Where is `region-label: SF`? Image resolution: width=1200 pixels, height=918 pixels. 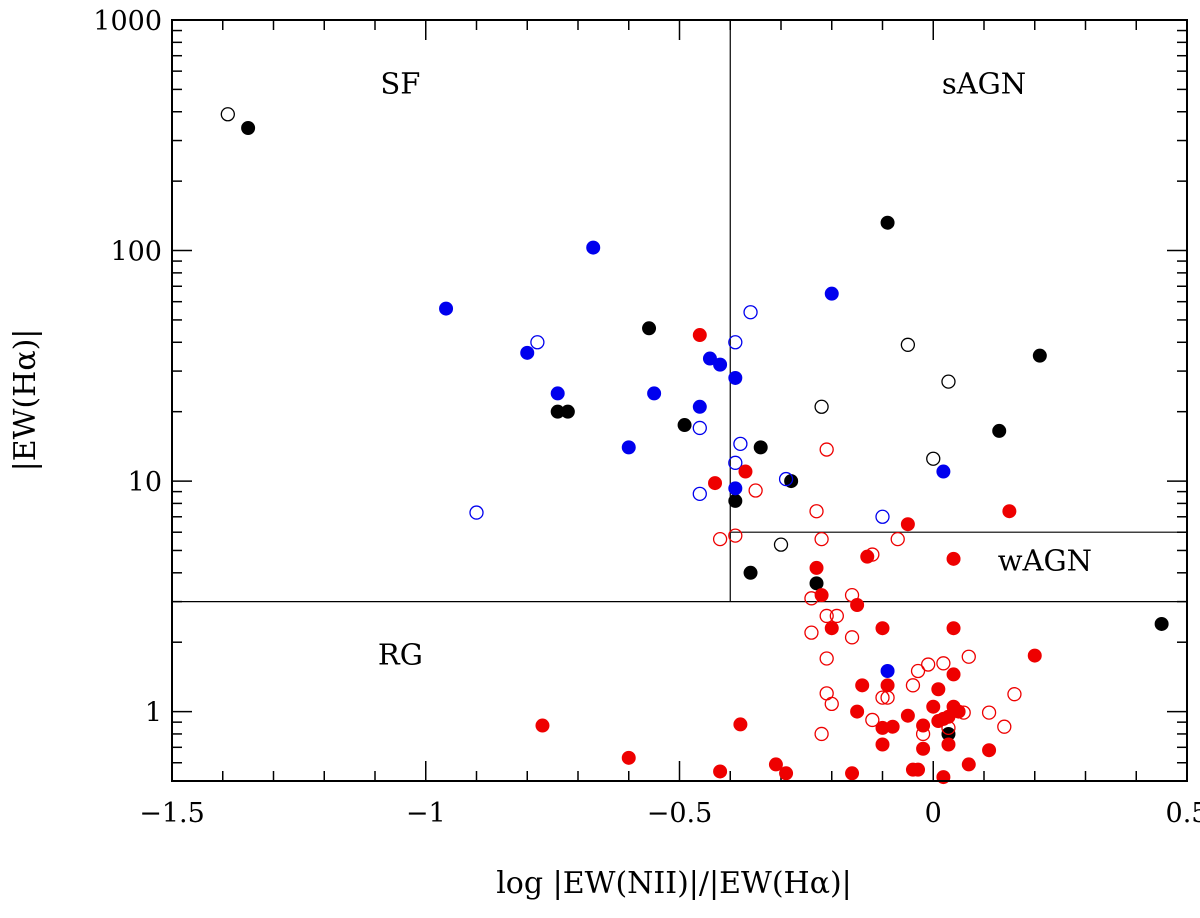 region-label: SF is located at coordinates (400, 83).